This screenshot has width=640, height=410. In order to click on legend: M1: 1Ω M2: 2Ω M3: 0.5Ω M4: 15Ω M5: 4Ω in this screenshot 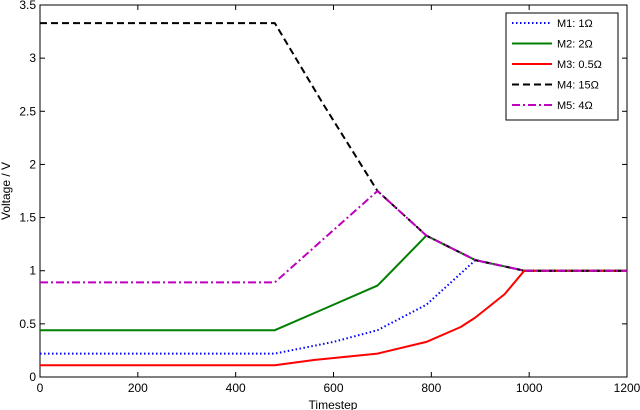, I will do `click(562, 66)`.